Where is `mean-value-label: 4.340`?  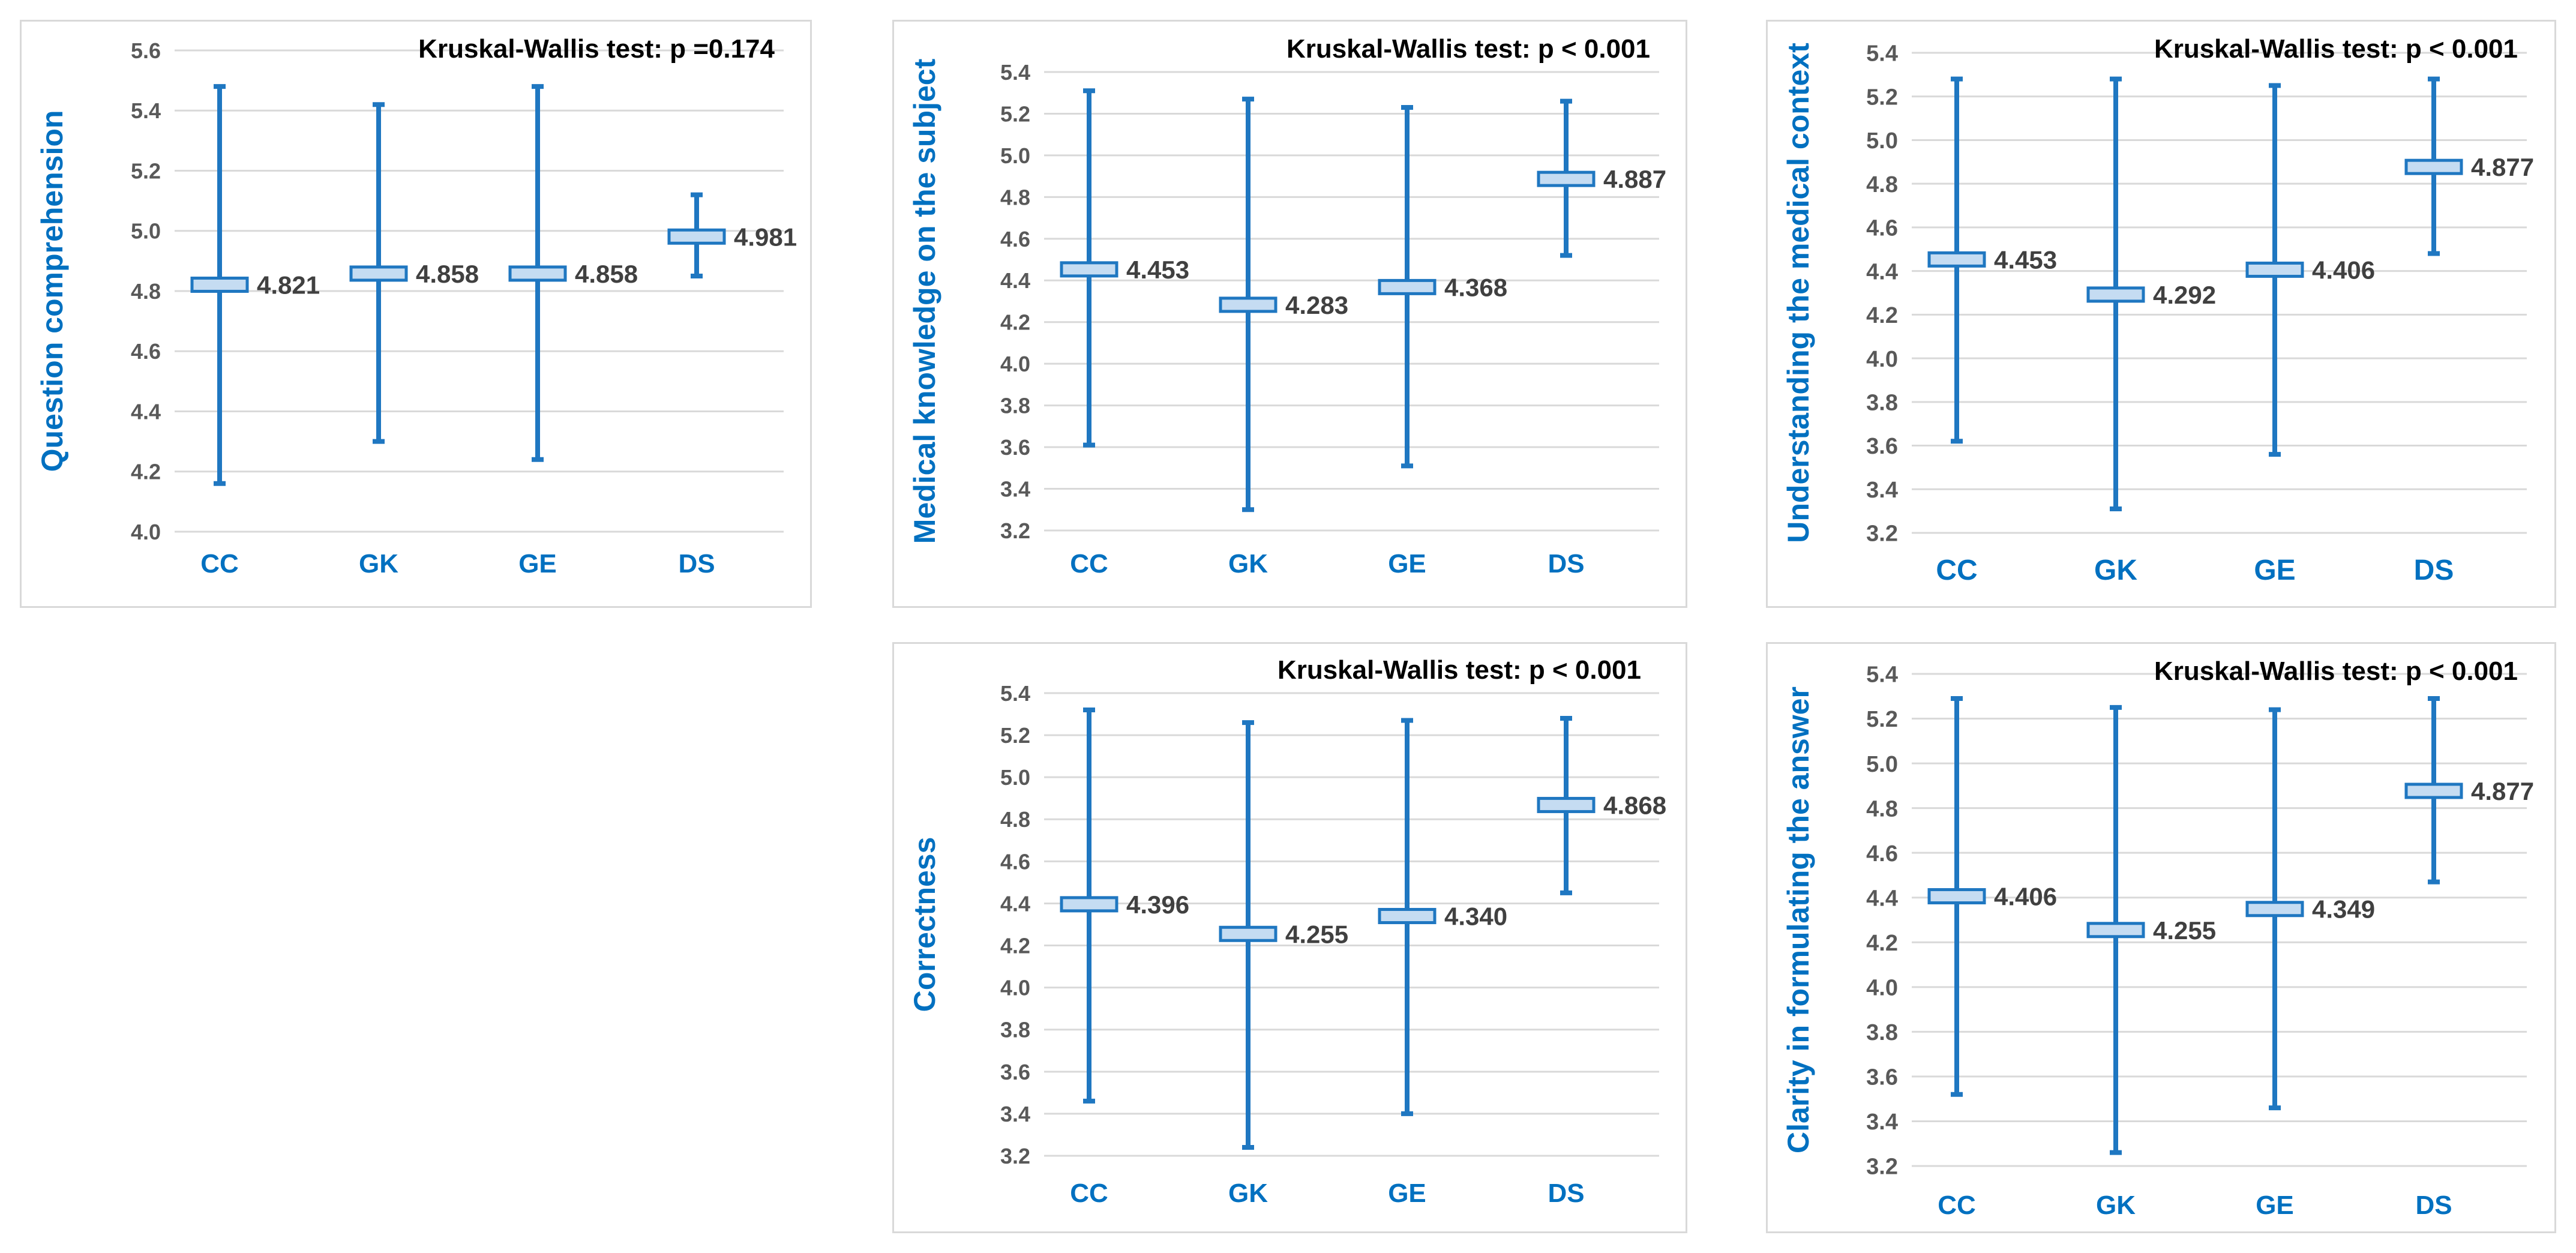
mean-value-label: 4.340 is located at coordinates (1475, 916).